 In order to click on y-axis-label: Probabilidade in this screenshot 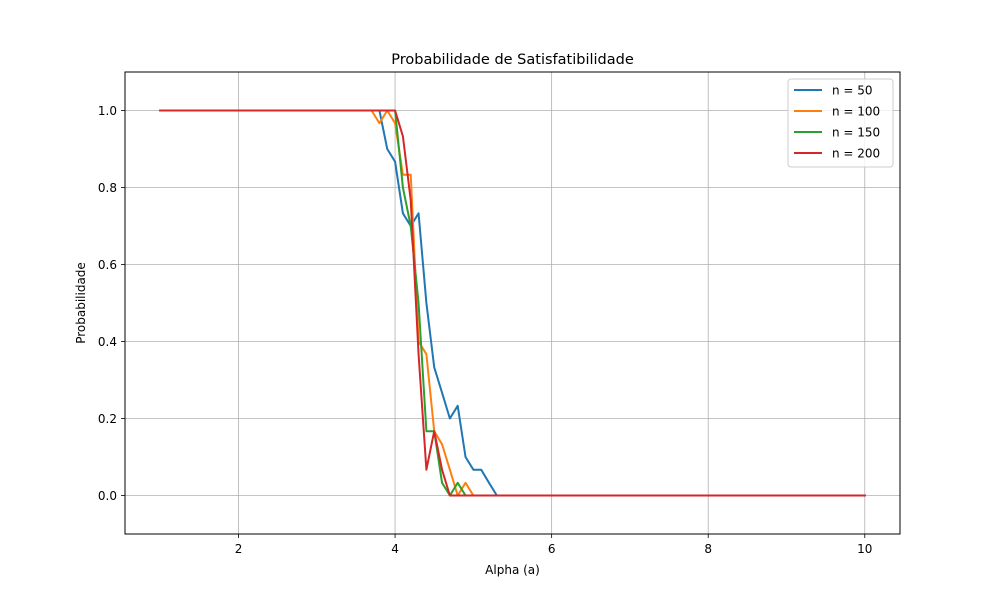, I will do `click(81, 303)`.